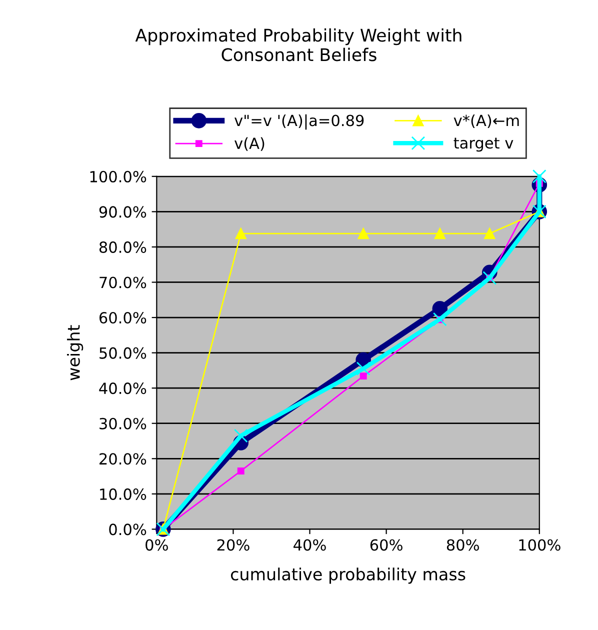  Describe the element at coordinates (157, 545) in the screenshot. I see `x-tick-label: 0%` at that location.